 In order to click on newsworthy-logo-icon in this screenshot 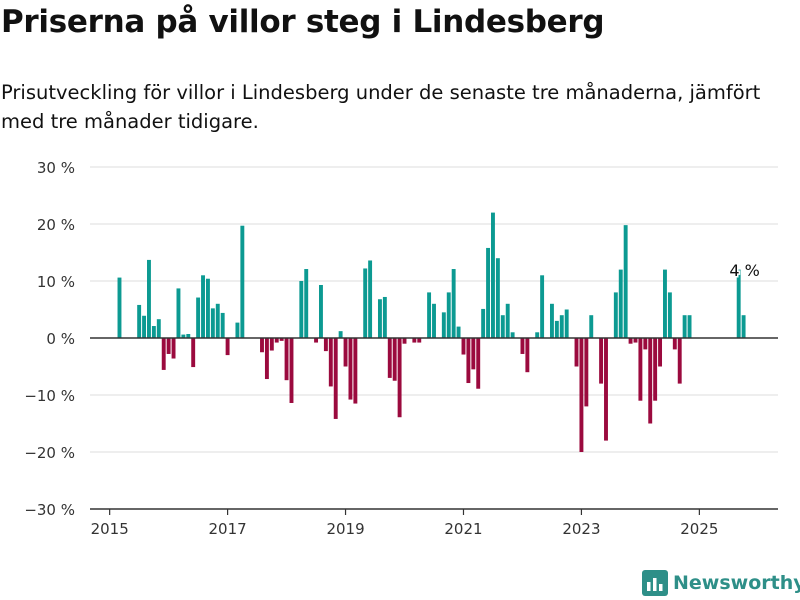, I will do `click(655, 583)`.